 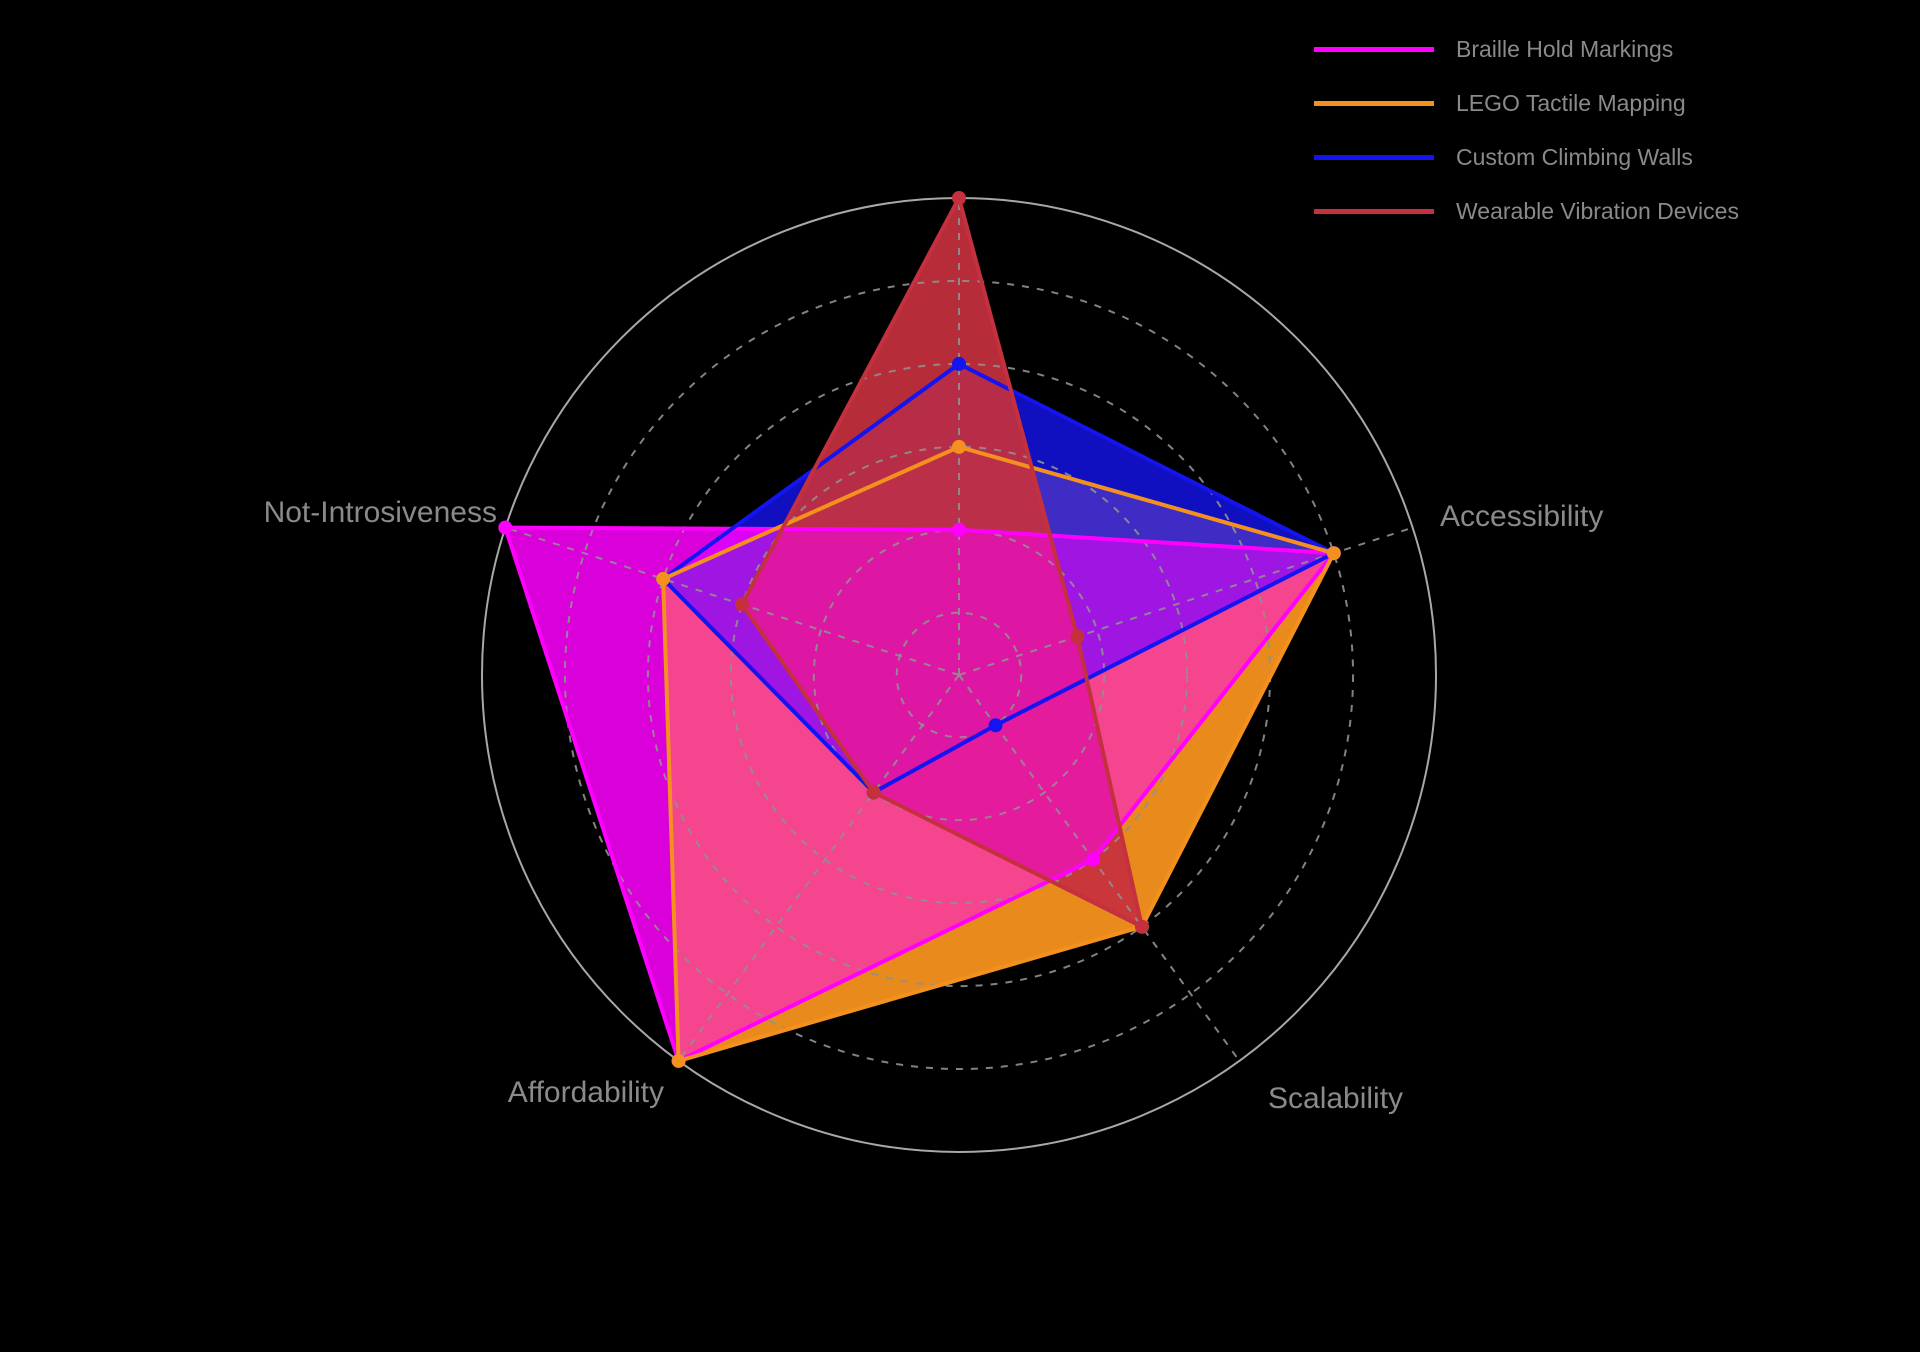 What do you see at coordinates (995, 725) in the screenshot?
I see `series-marker-custom-climbing-walls-scalability` at bounding box center [995, 725].